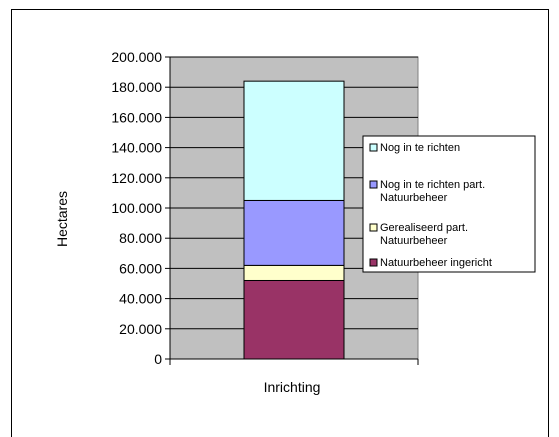 Image resolution: width=559 pixels, height=437 pixels. Describe the element at coordinates (140, 238) in the screenshot. I see `y-tick-label: 80.000` at that location.